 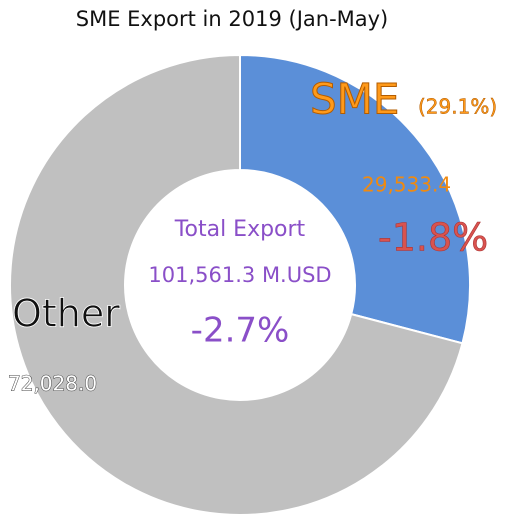 What do you see at coordinates (457, 107) in the screenshot?
I see `slice-share-label: (29.1%)` at bounding box center [457, 107].